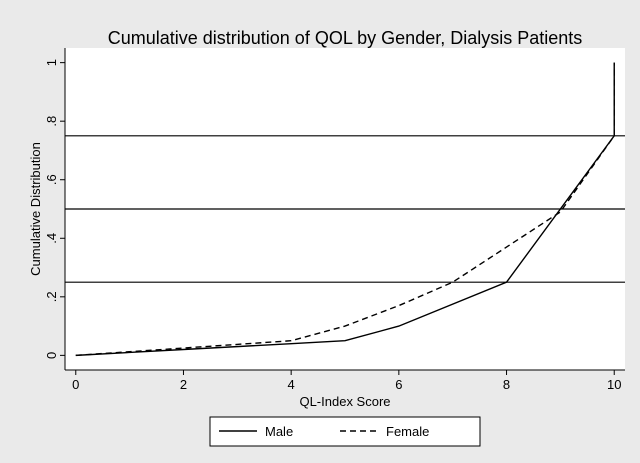  Describe the element at coordinates (51, 179) in the screenshot. I see `y-tick-label: .6` at that location.